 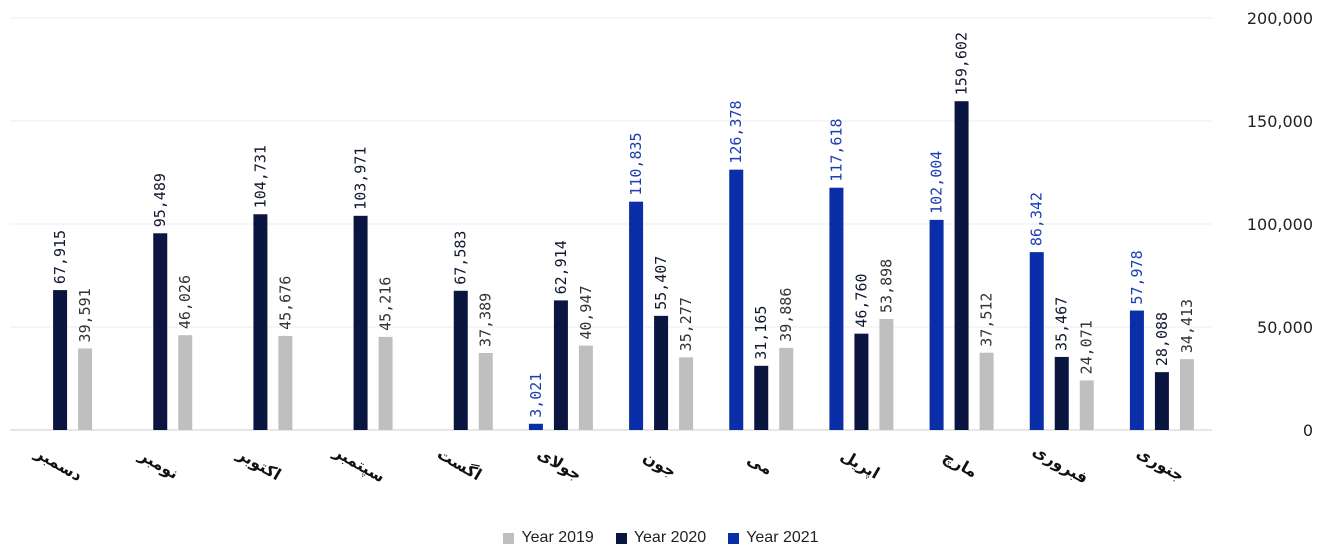 I want to click on data-label: 57,978, so click(x=1137, y=277).